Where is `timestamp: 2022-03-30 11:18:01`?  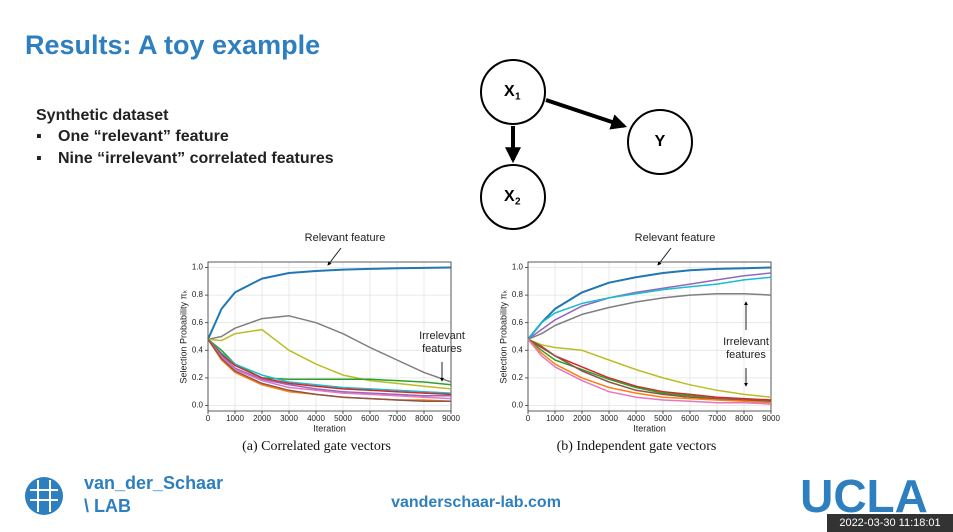
timestamp: 2022-03-30 11:18:01 is located at coordinates (889, 523).